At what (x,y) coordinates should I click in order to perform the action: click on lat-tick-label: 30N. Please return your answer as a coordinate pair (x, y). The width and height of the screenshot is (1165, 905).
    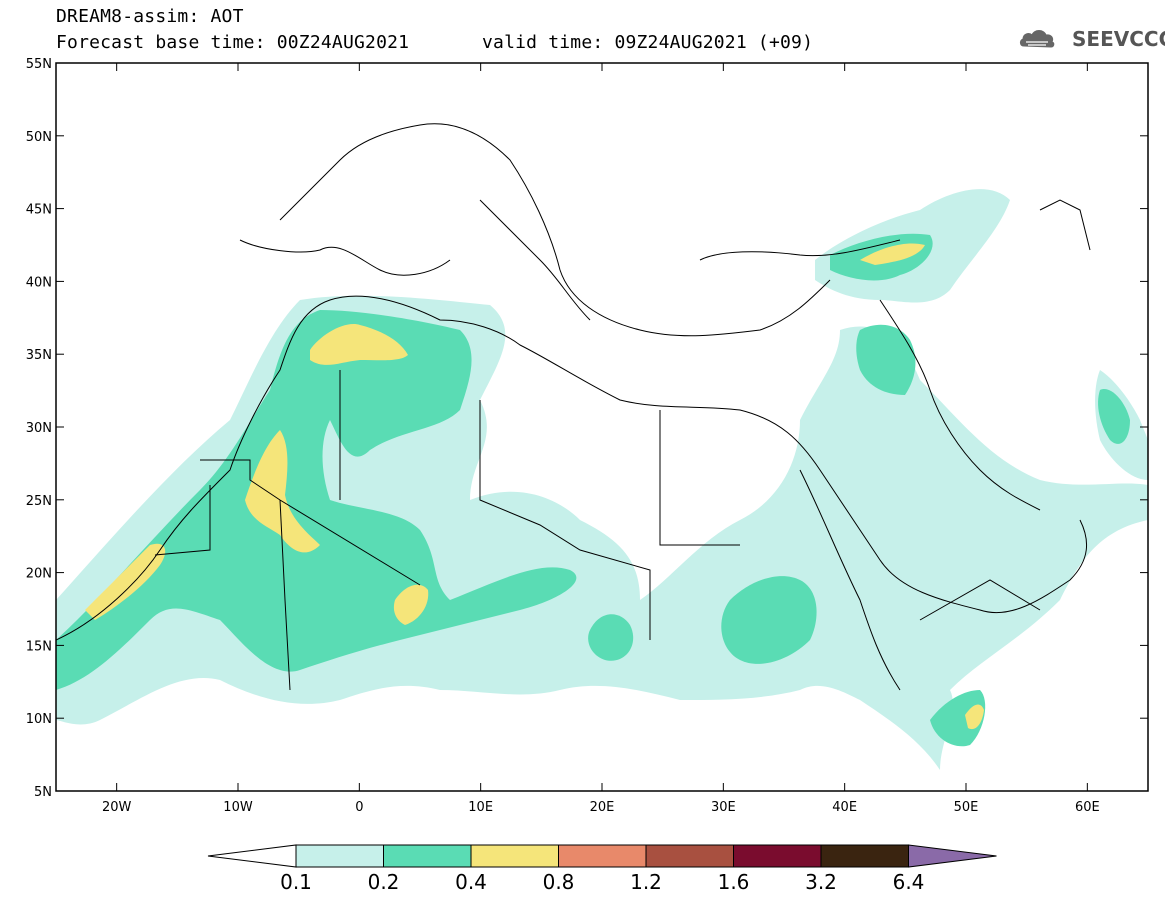
    Looking at the image, I should click on (39, 428).